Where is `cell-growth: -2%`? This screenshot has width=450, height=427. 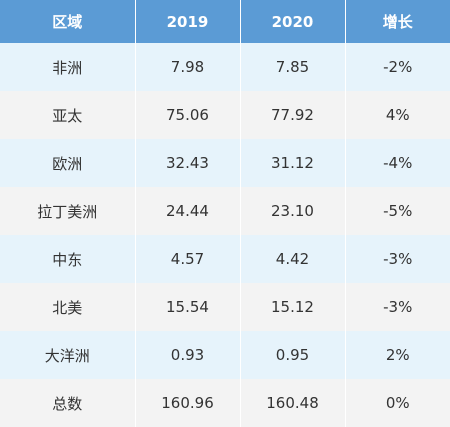
cell-growth: -2% is located at coordinates (397, 67).